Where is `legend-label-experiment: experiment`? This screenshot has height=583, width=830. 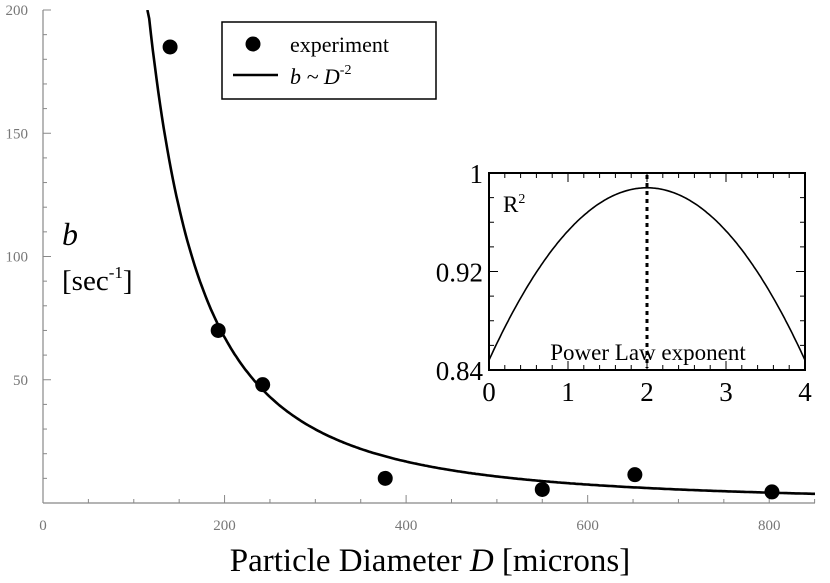 legend-label-experiment: experiment is located at coordinates (339, 44).